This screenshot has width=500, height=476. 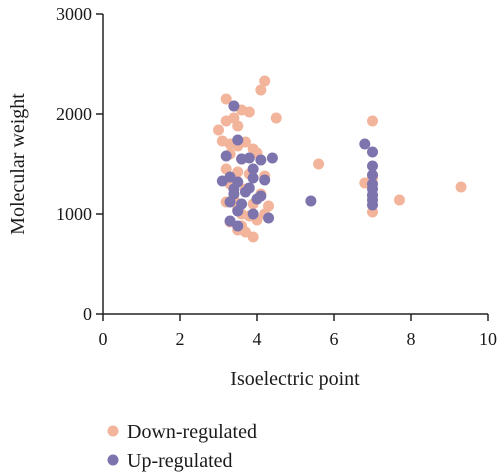 I want to click on legend-label-down-regulated: Down-regulated, so click(x=192, y=432).